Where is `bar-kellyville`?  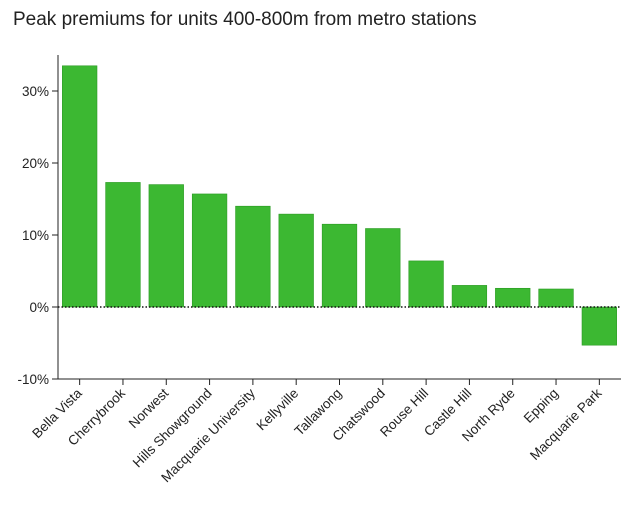
bar-kellyville is located at coordinates (296, 260).